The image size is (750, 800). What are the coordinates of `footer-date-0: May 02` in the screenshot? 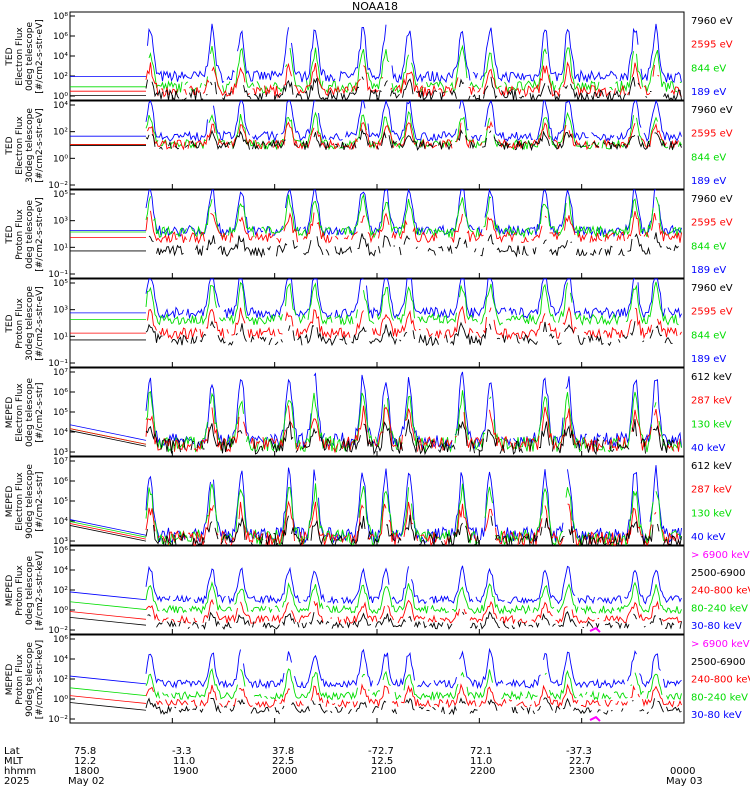 It's located at (86, 781).